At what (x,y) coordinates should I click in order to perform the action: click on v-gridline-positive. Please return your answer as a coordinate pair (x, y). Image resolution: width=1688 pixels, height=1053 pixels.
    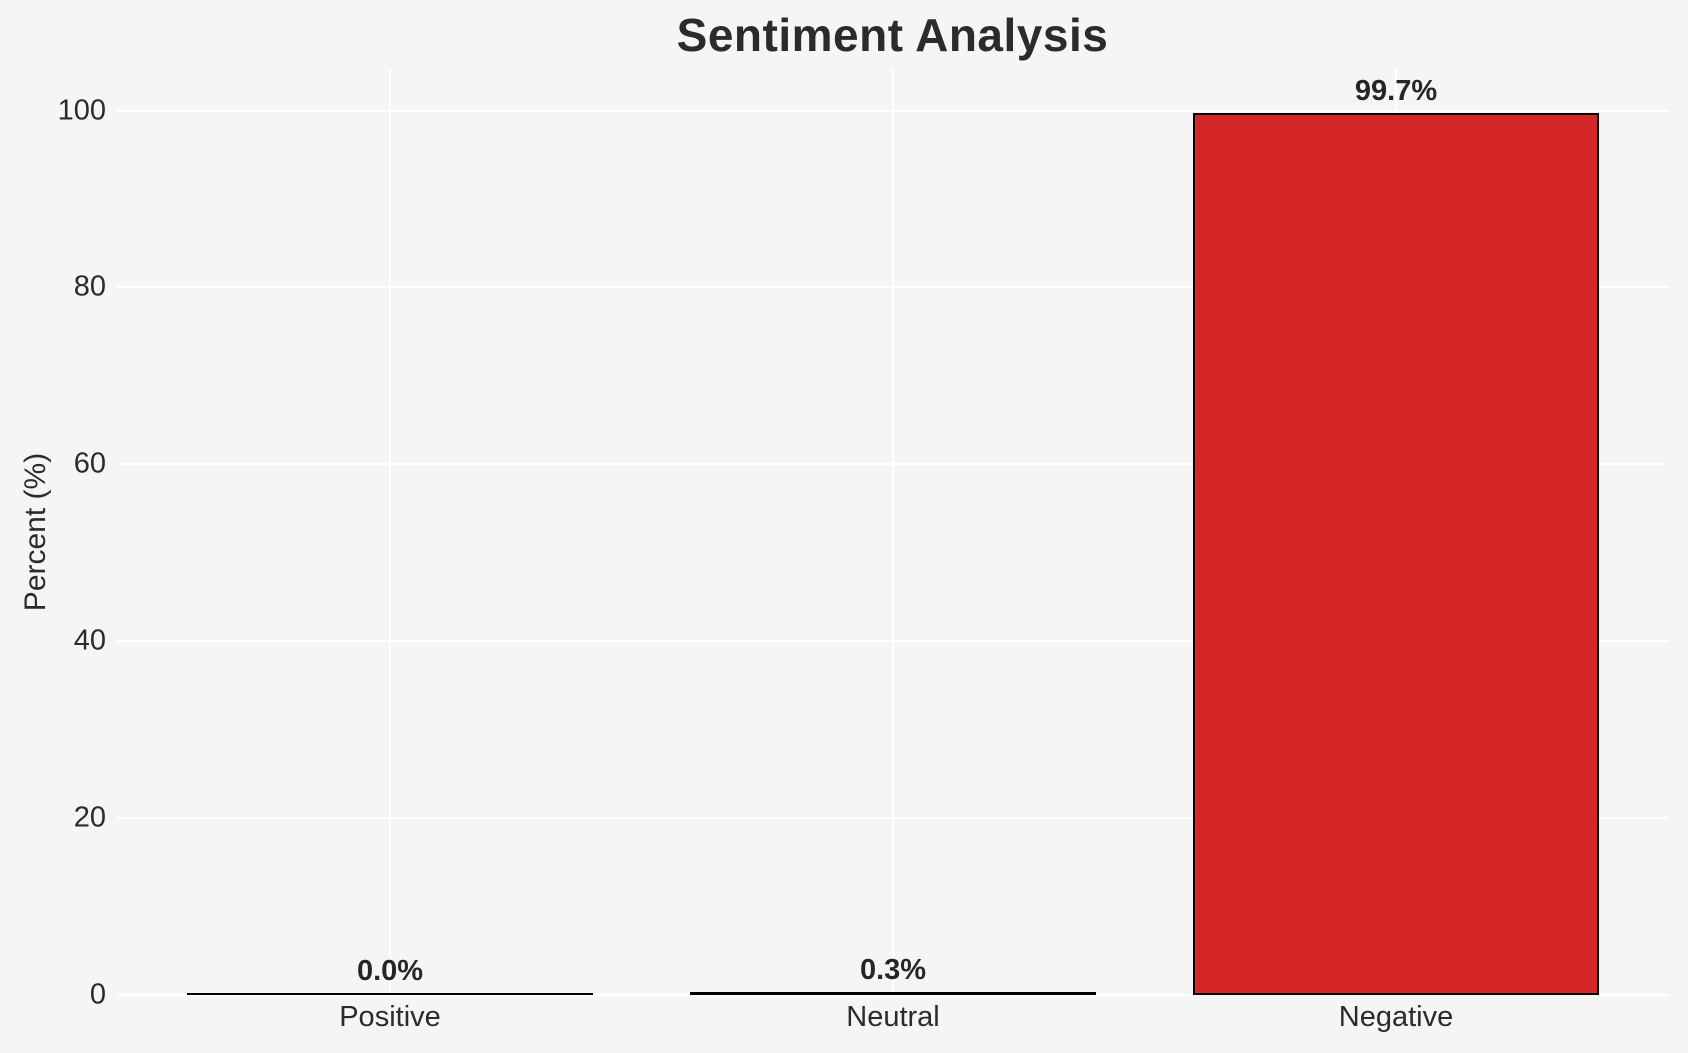
    Looking at the image, I should click on (390, 532).